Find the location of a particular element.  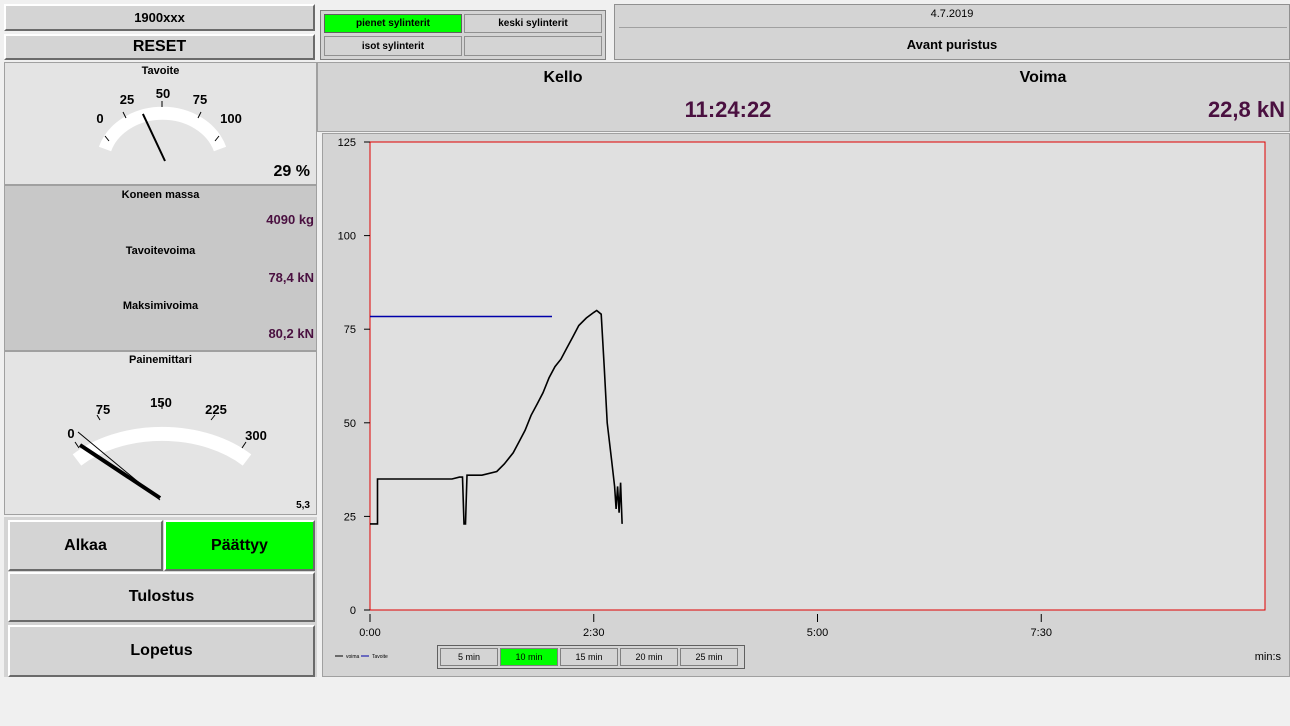

pressure-gauge-panel: Painemittari 0 75 150 225 300 5,3 is located at coordinates (160, 433).